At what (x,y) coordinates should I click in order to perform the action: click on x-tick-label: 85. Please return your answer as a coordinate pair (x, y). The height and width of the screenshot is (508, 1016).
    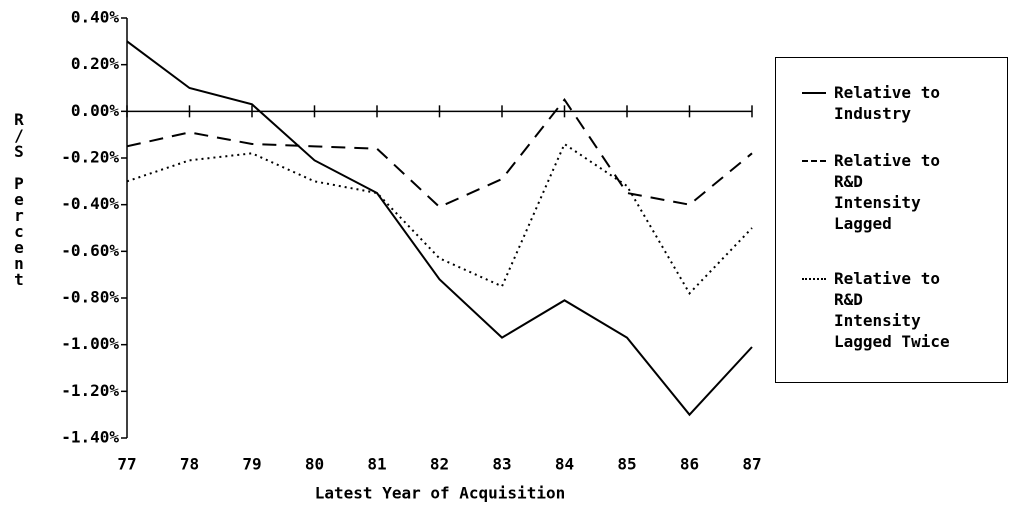
    Looking at the image, I should click on (626, 464).